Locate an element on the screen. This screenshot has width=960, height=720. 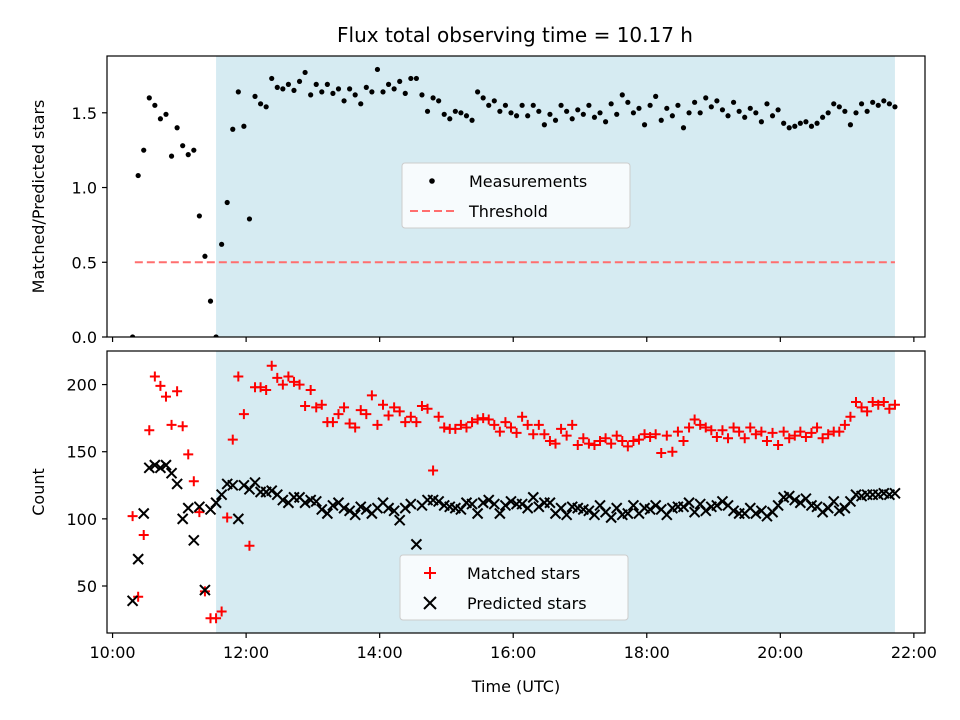
x-axis-label: Time (UTC) is located at coordinates (515, 686).